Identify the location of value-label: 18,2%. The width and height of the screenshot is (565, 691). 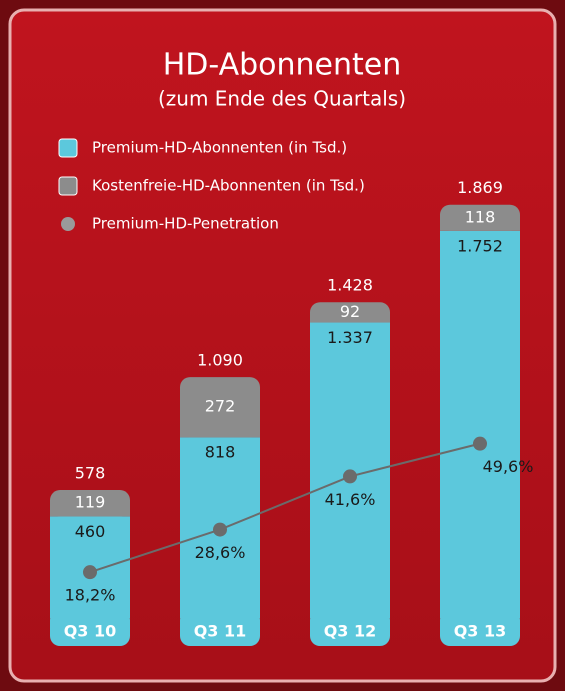
(90, 595).